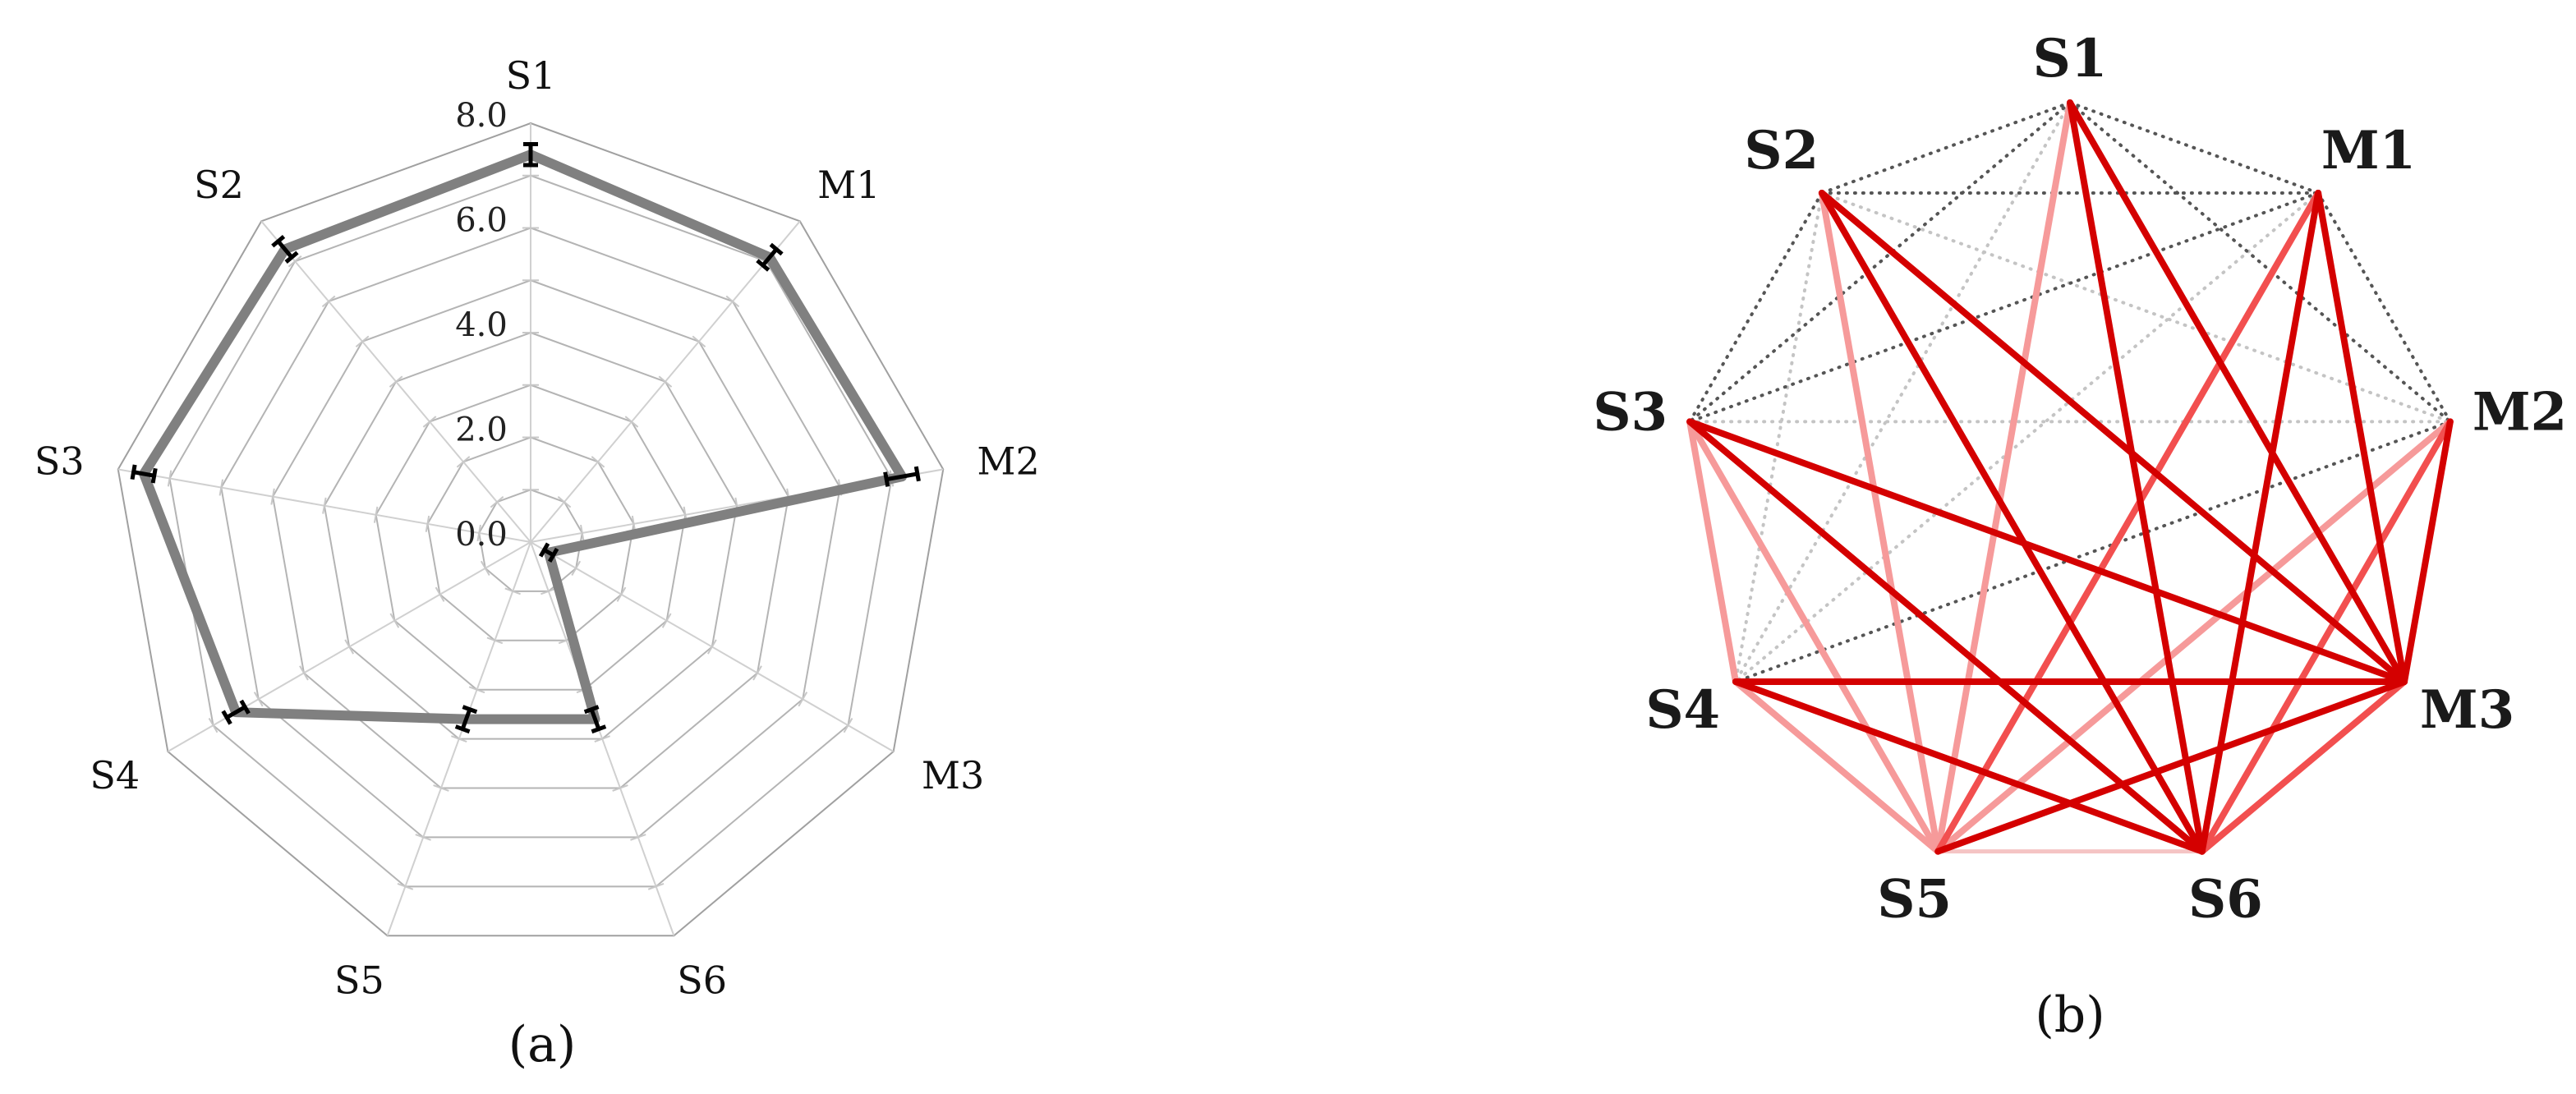  Describe the element at coordinates (2260, 522) in the screenshot. I see `edge-m1-s6` at that location.